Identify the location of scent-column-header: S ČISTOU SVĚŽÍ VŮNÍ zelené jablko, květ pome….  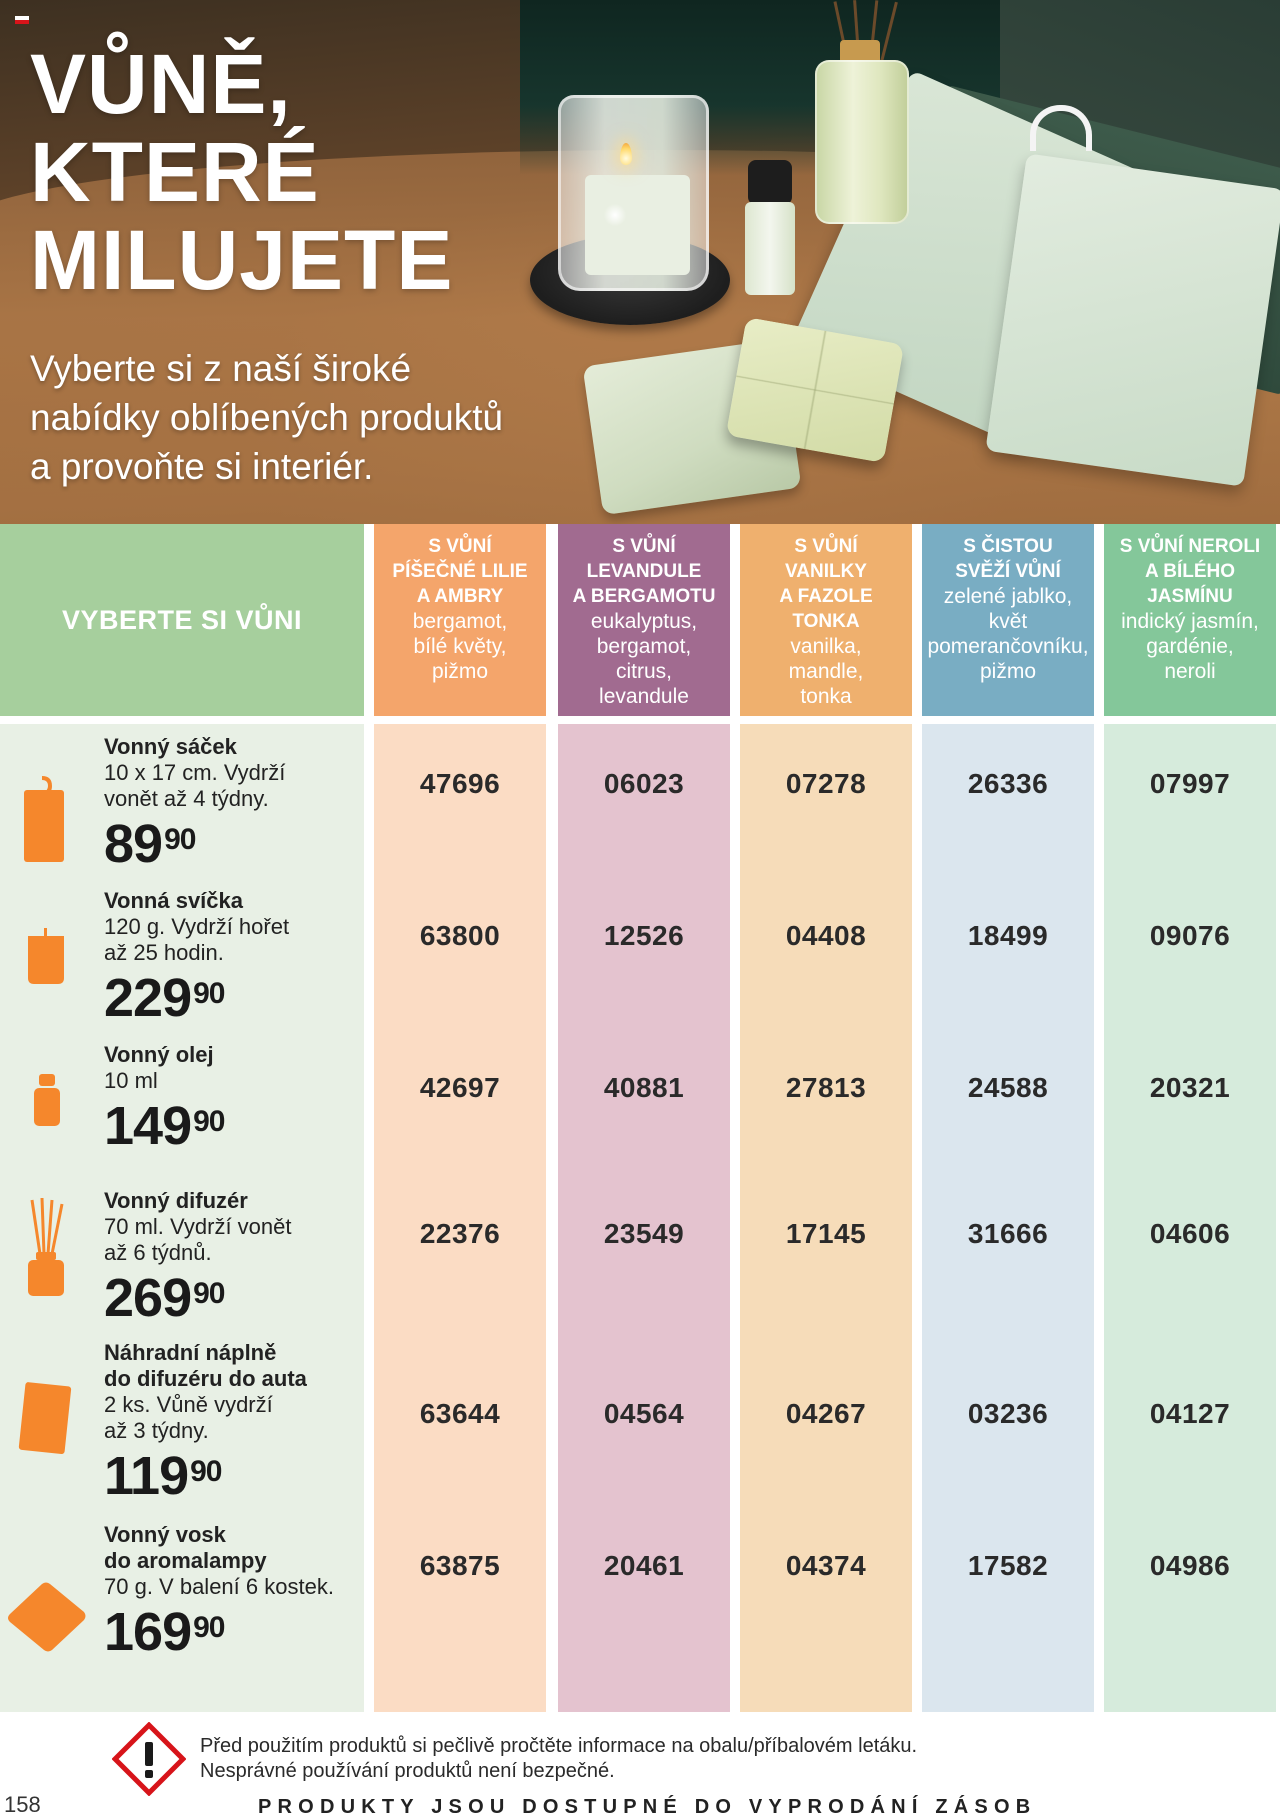
(1008, 620).